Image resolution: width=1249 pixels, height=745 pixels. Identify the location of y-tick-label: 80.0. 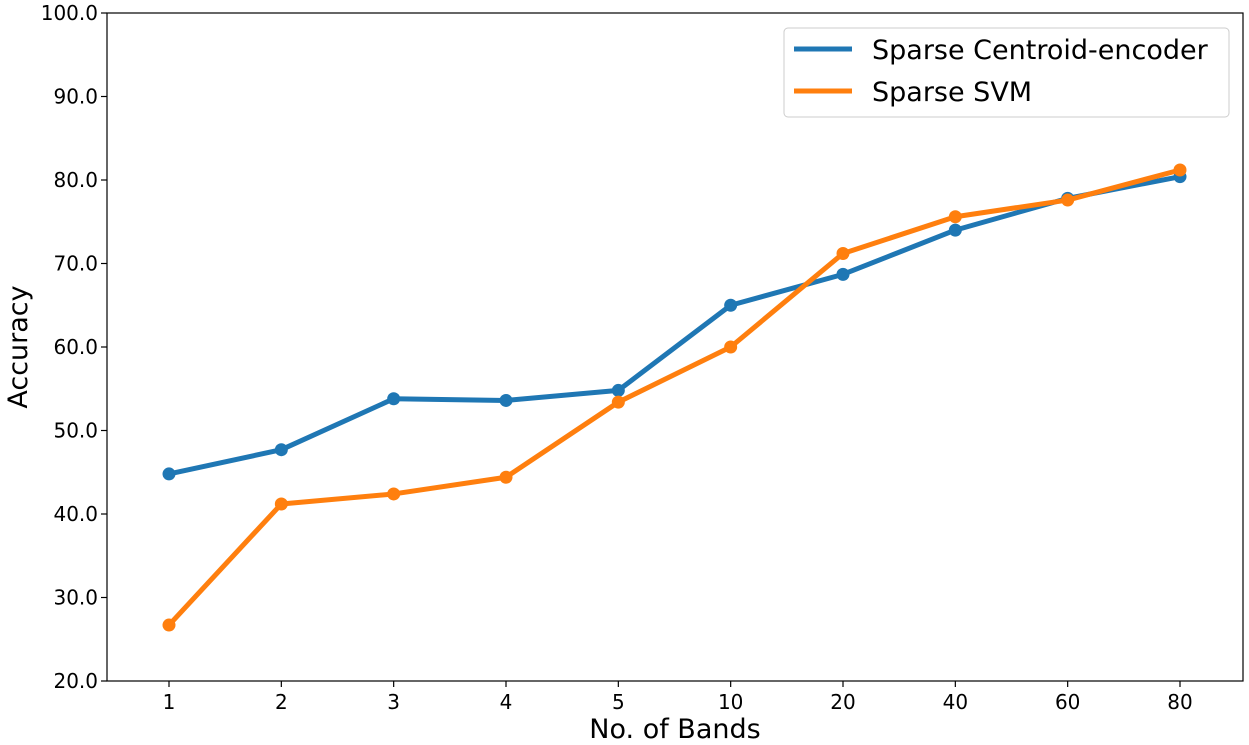
(75, 180).